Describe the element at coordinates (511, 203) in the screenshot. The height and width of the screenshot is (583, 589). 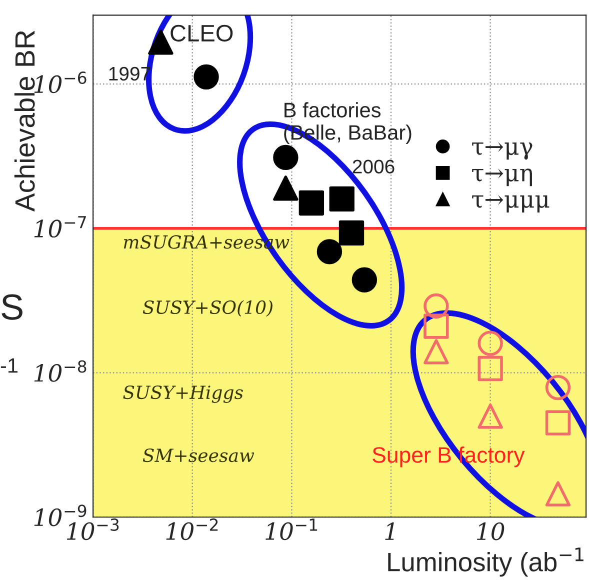
I see `legend-label: τ→μμμ` at that location.